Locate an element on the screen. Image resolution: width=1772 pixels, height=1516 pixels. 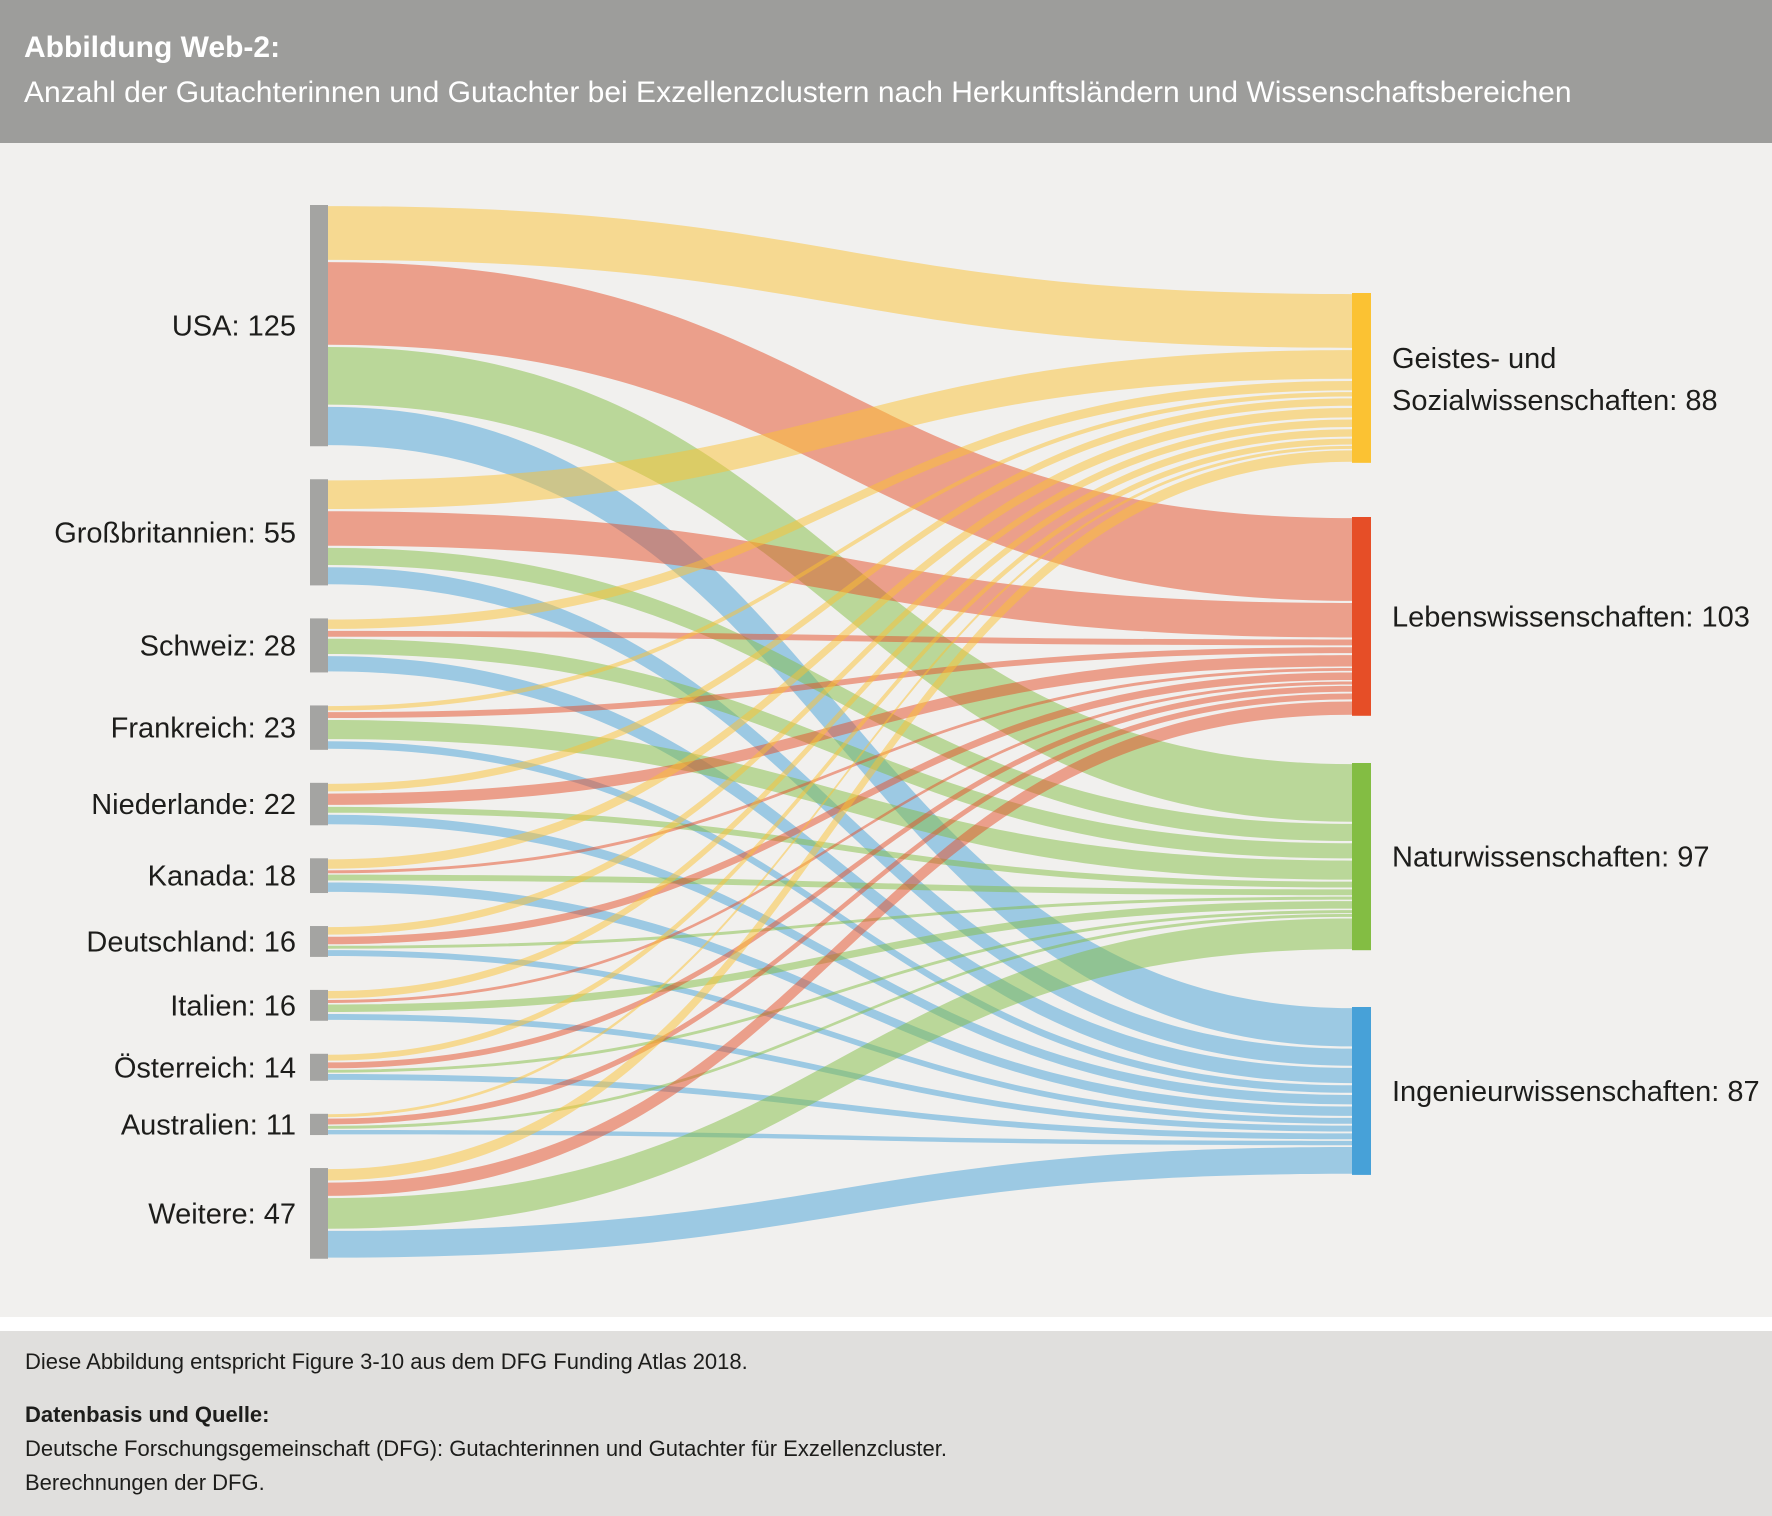
flow-niederlande-lebenswissenschaften is located at coordinates (840, 730).